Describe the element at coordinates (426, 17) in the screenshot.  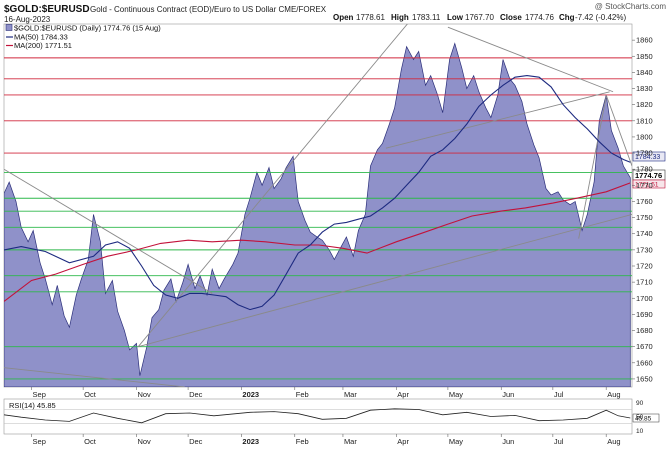
I see `high-value: 1783.11` at that location.